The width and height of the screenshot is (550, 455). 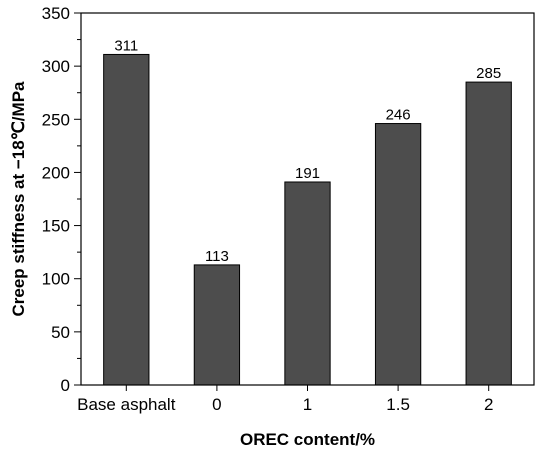 I want to click on y-tick-label: 0, so click(x=65, y=385).